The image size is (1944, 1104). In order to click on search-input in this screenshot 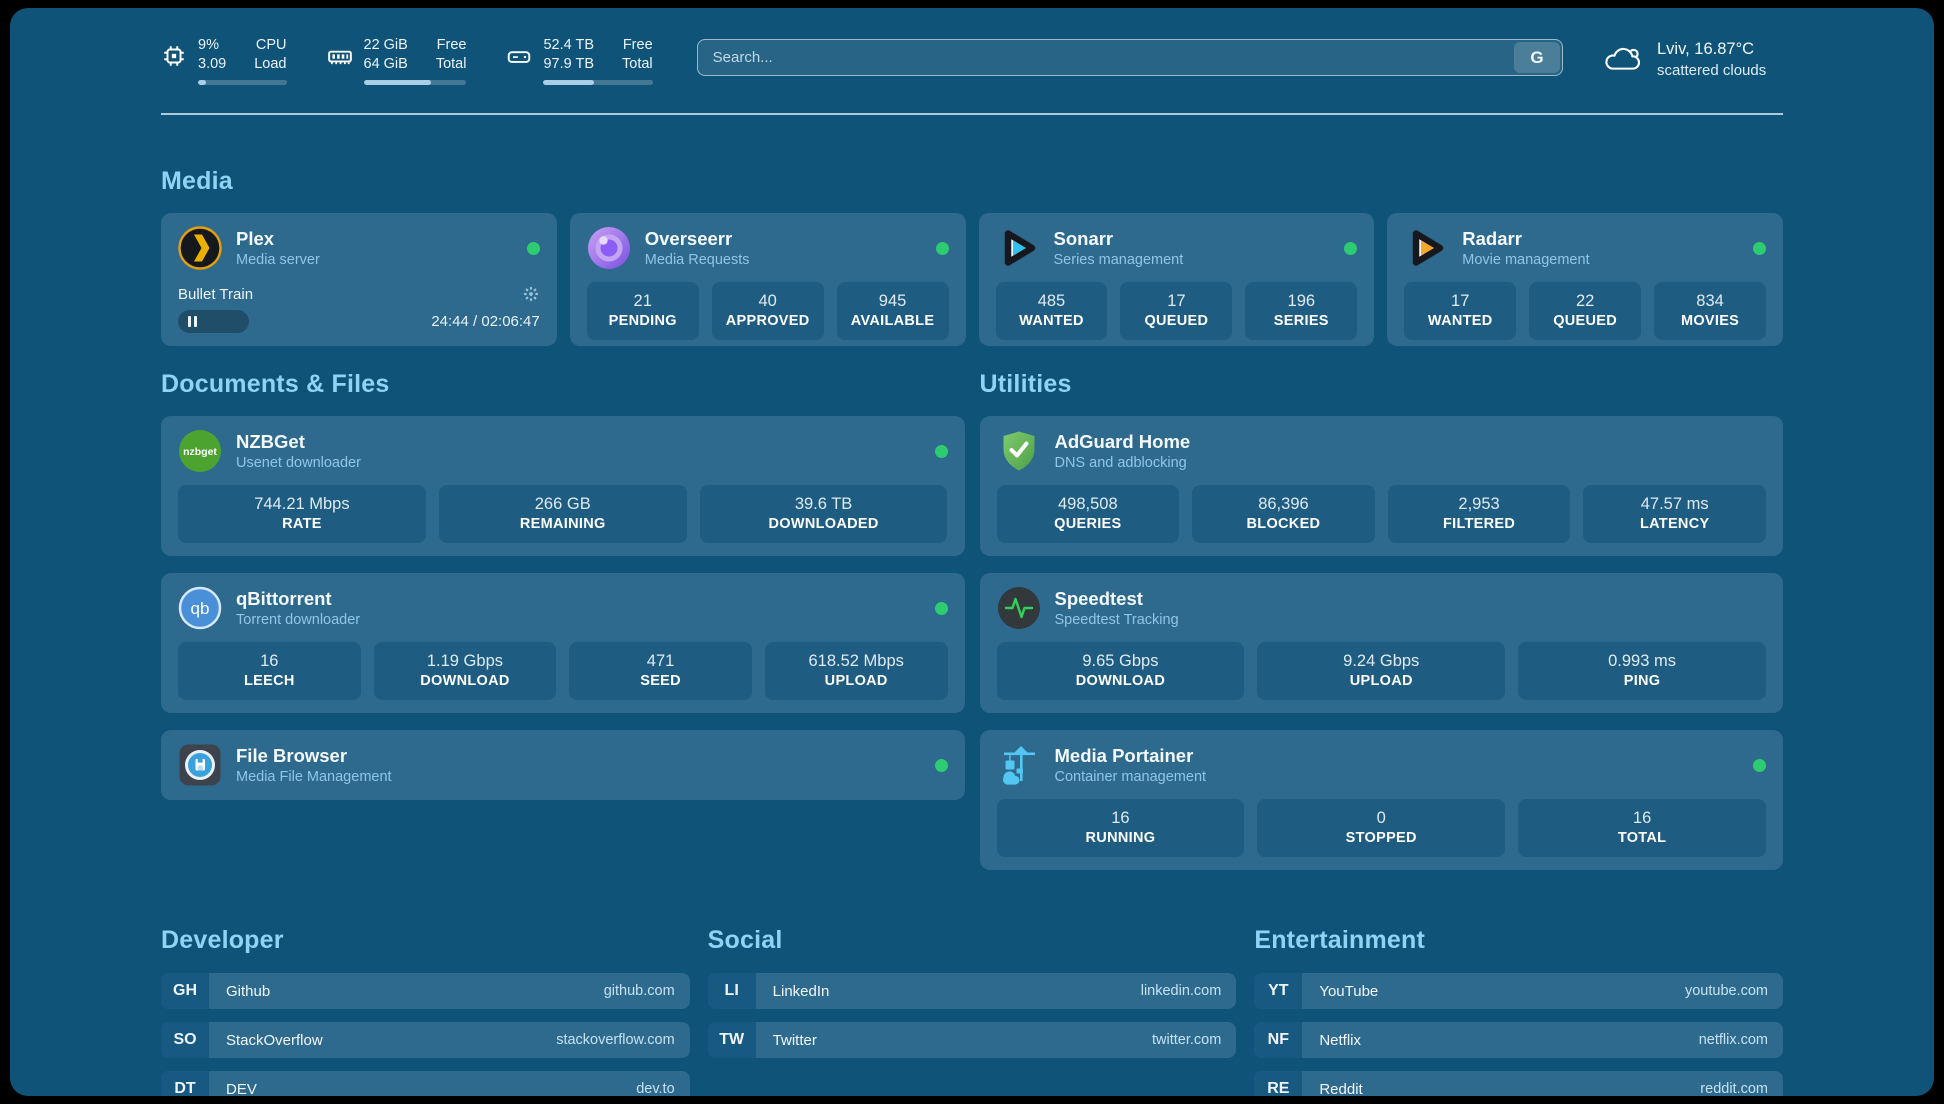, I will do `click(1129, 57)`.